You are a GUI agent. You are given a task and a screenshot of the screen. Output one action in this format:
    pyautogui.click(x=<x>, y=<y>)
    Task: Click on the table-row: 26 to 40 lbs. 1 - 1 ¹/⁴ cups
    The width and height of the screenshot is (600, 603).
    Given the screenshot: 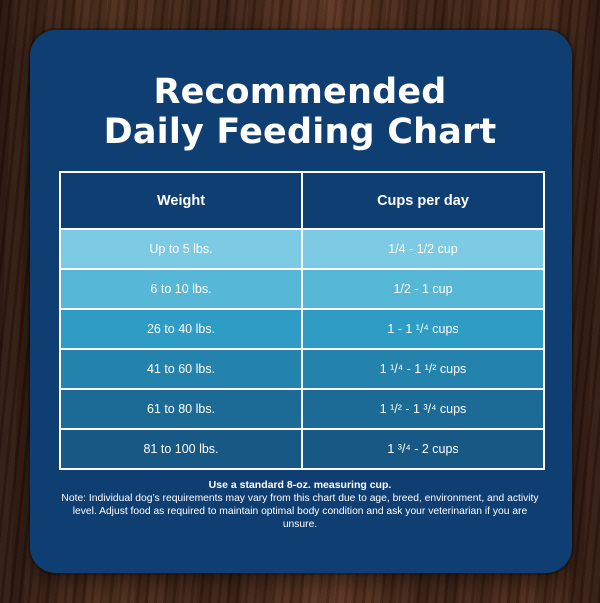 What is the action you would take?
    pyautogui.click(x=302, y=329)
    